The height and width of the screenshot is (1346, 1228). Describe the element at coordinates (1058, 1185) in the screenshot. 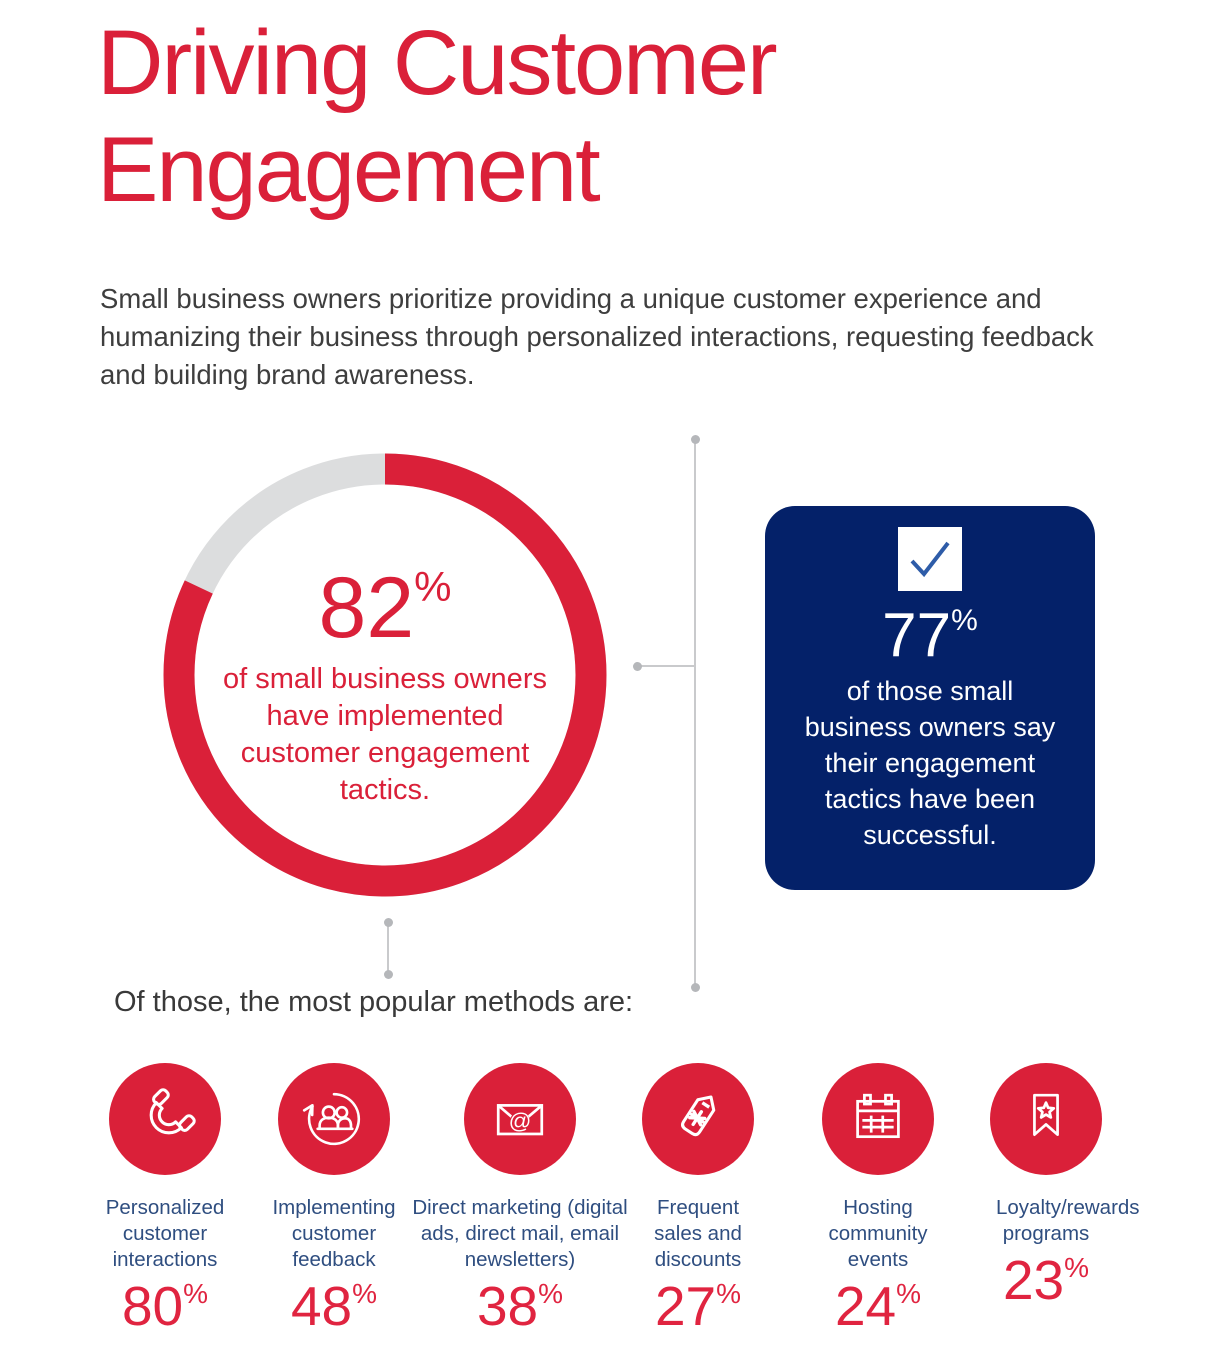

I see `method-loyalty-programs: Loyalty/rewards programs 23%` at that location.